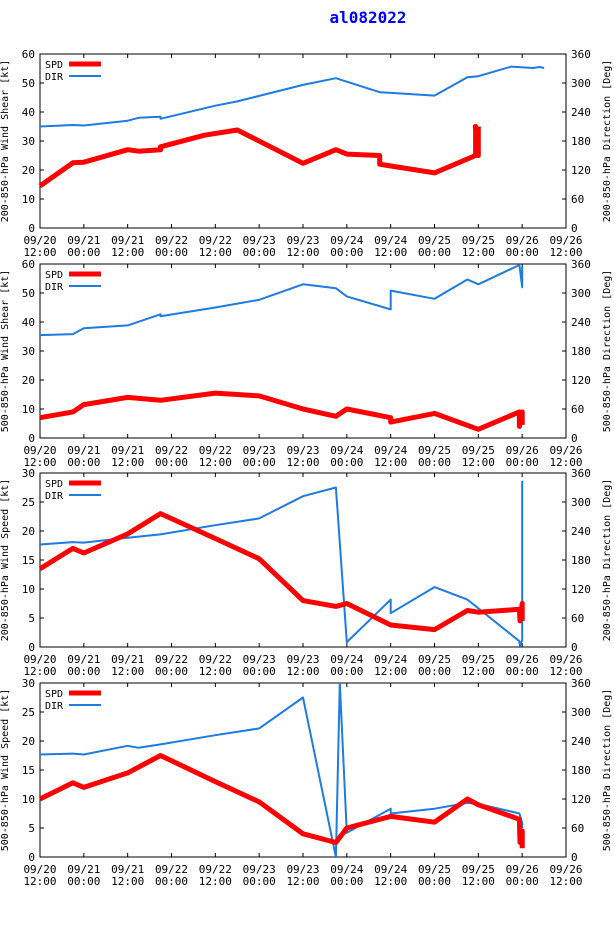 The width and height of the screenshot is (614, 936). Describe the element at coordinates (574, 647) in the screenshot. I see `right-y-tick-label: 0` at that location.